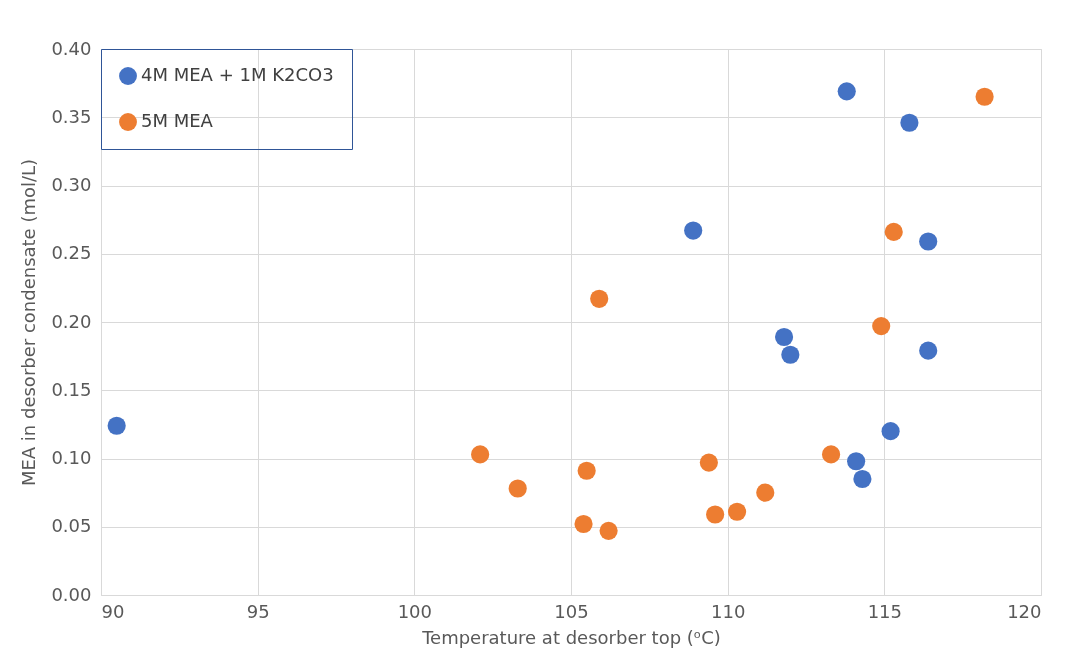  I want to click on x-tick-label: 90, so click(113, 611).